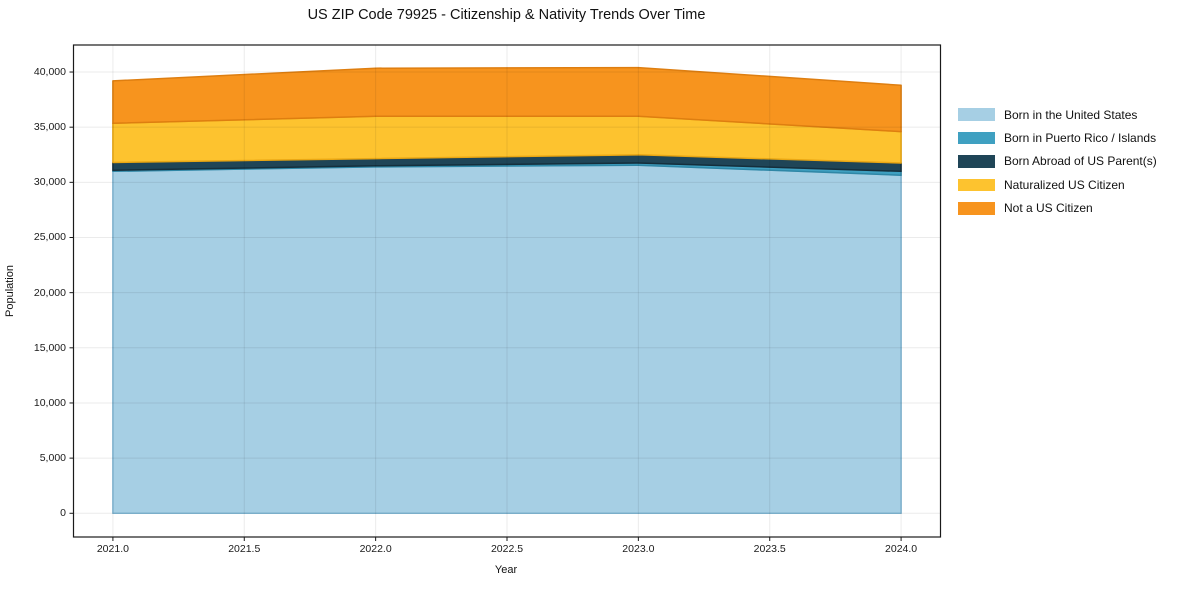  I want to click on y-tick-label: 0, so click(63, 513).